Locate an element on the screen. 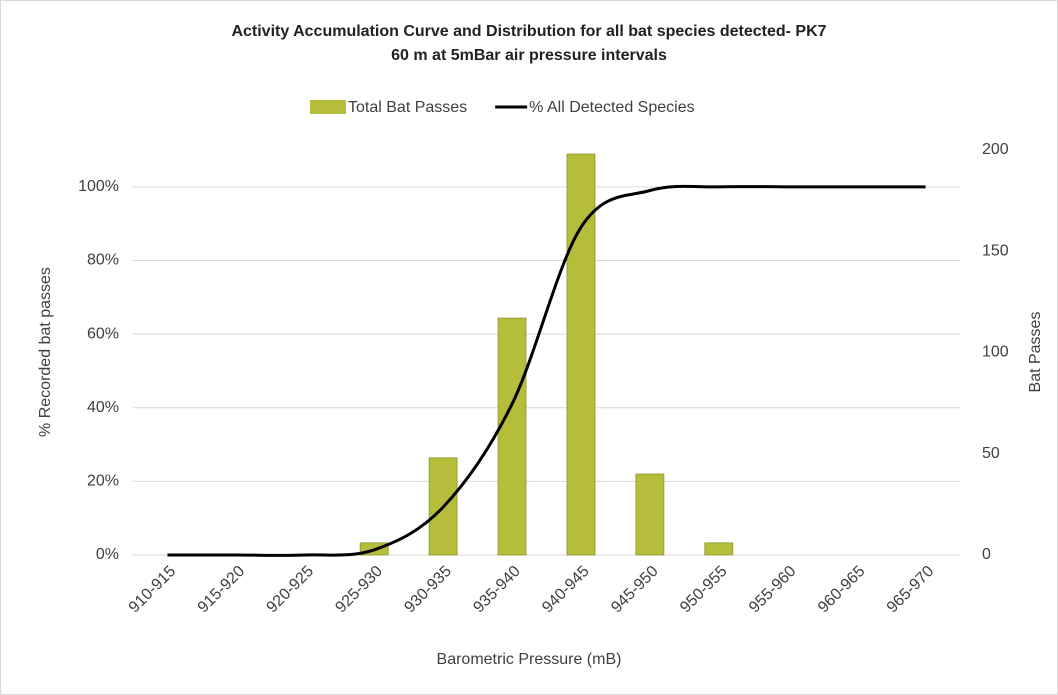 The height and width of the screenshot is (695, 1058). x-tick-label: 945-950 is located at coordinates (635, 590).